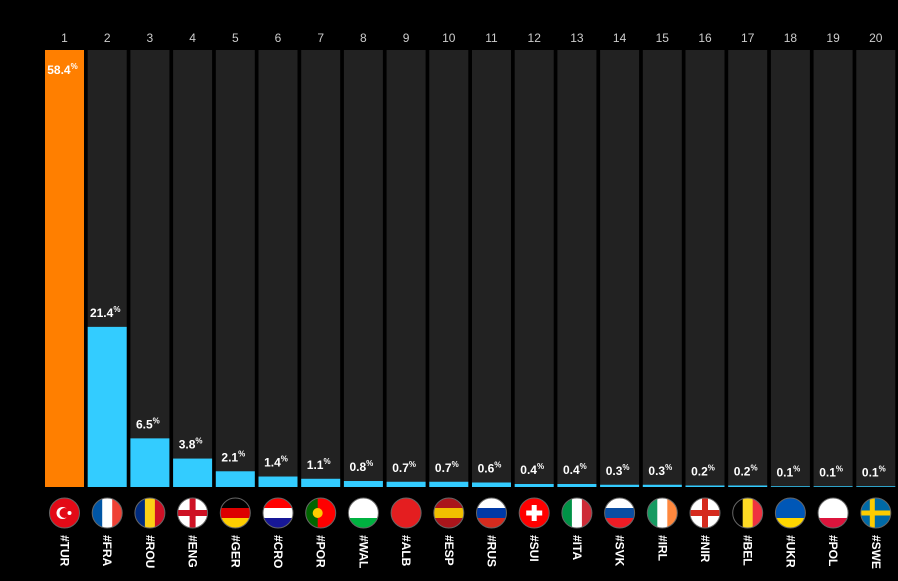  What do you see at coordinates (577, 38) in the screenshot?
I see `rank-label: 13` at bounding box center [577, 38].